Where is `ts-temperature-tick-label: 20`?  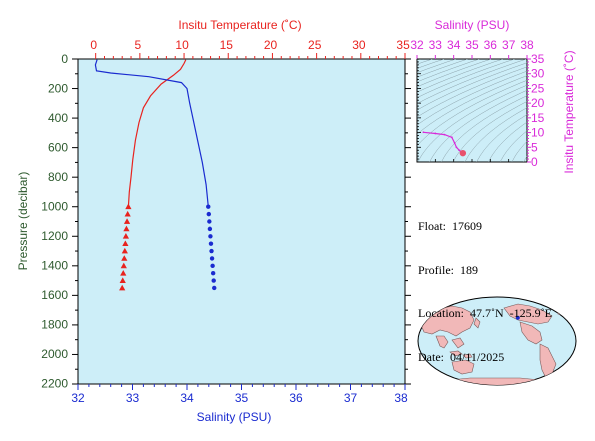 ts-temperature-tick-label: 20 is located at coordinates (538, 103).